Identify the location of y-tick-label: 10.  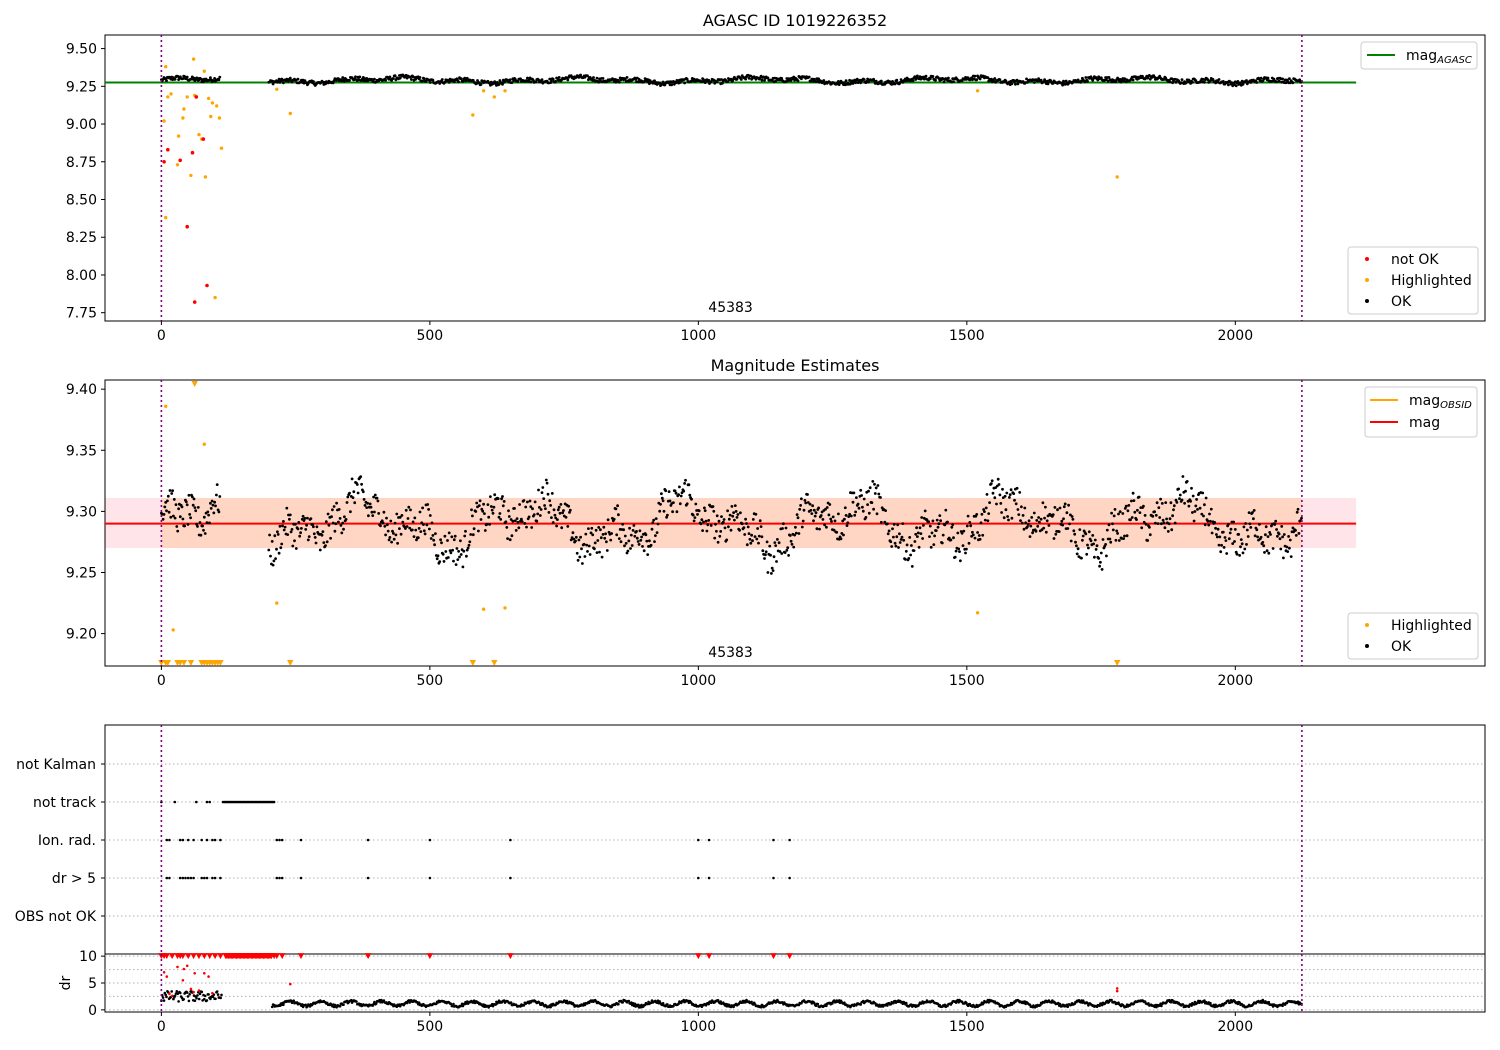
(88, 957).